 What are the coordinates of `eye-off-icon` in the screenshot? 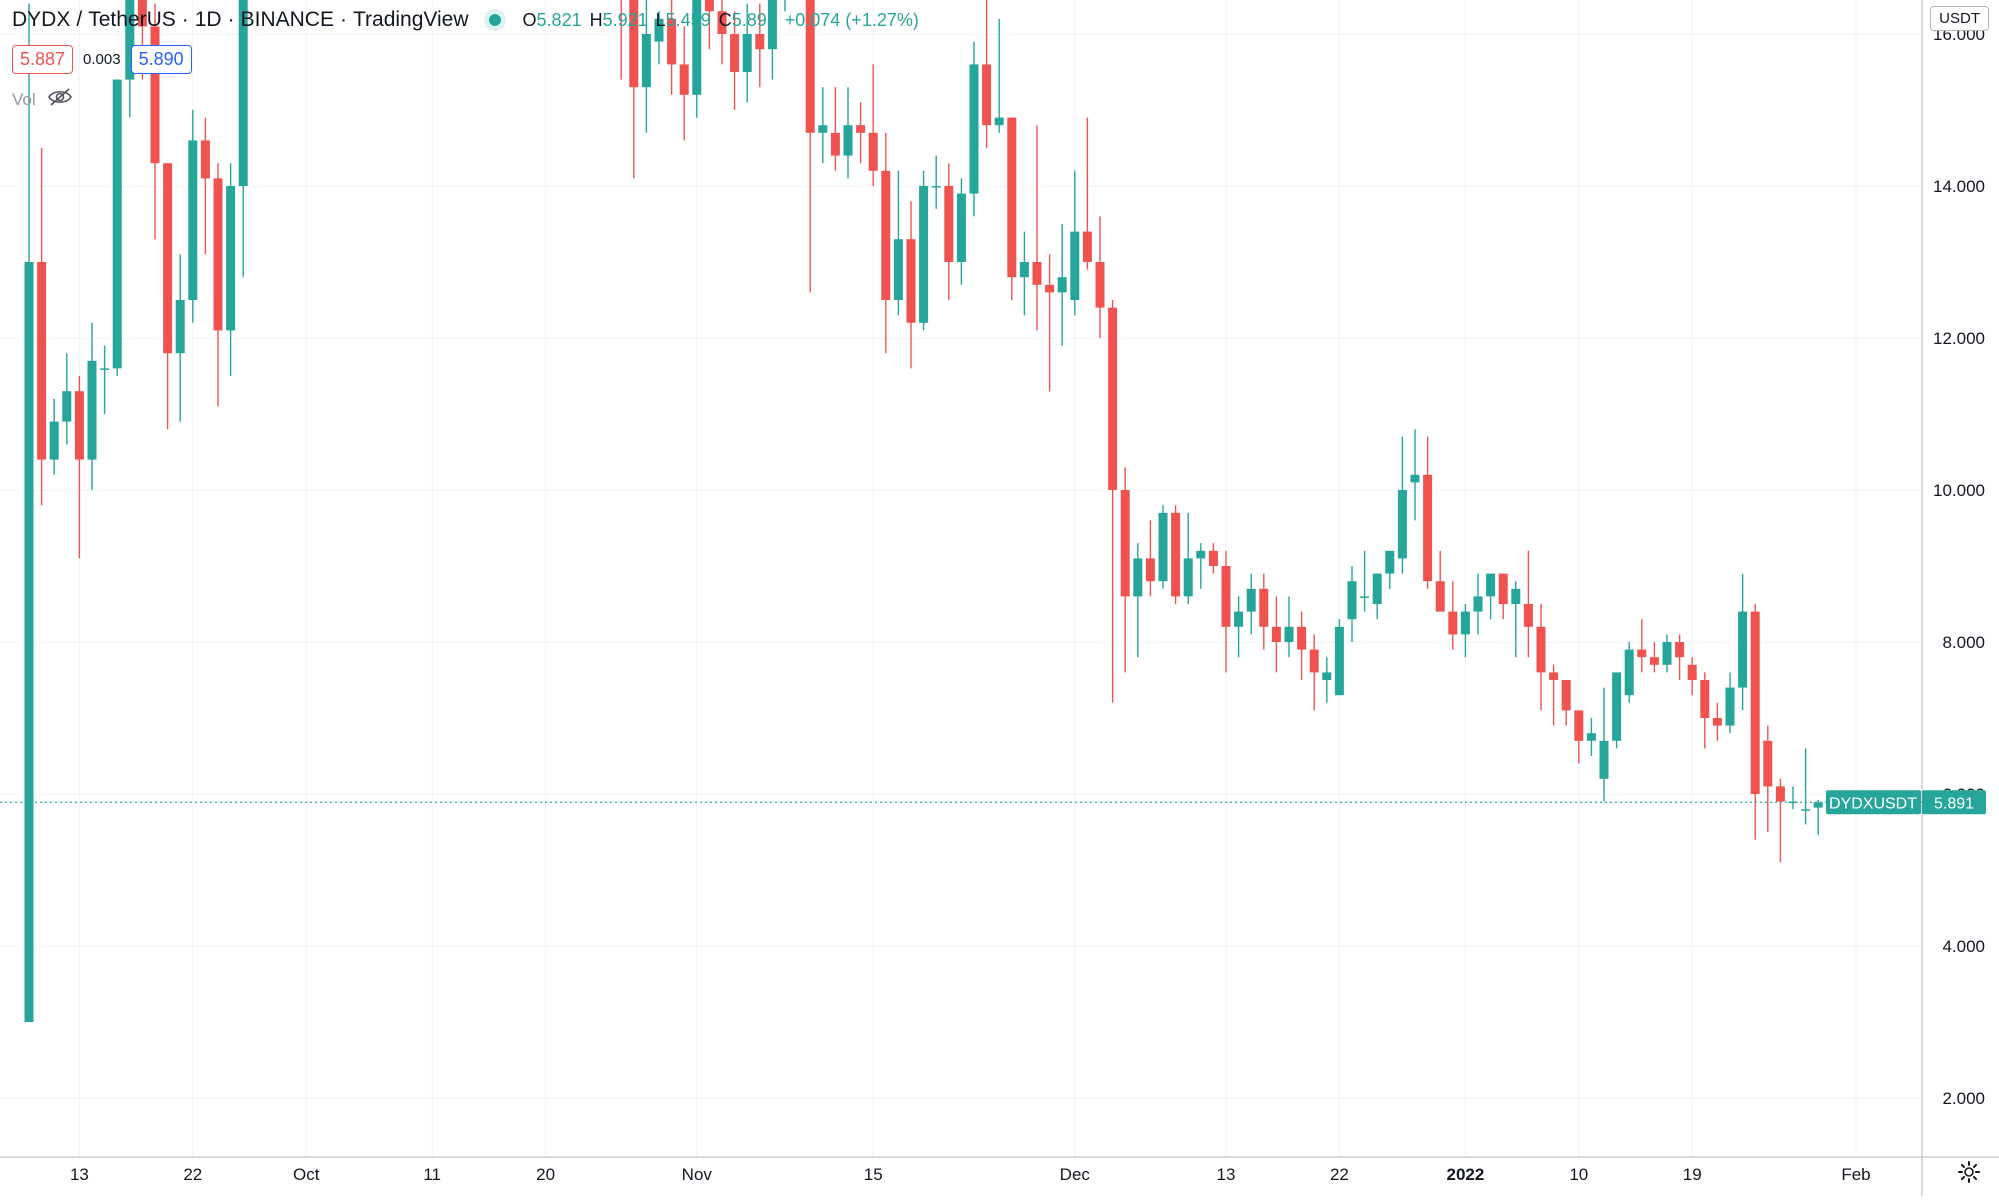 It's located at (59, 99).